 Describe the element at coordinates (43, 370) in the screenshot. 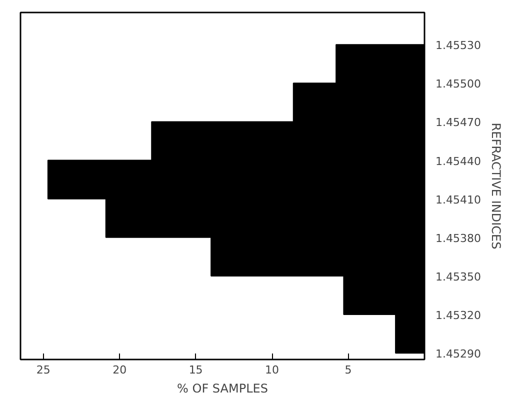

I see `x-tick-label: 25` at that location.